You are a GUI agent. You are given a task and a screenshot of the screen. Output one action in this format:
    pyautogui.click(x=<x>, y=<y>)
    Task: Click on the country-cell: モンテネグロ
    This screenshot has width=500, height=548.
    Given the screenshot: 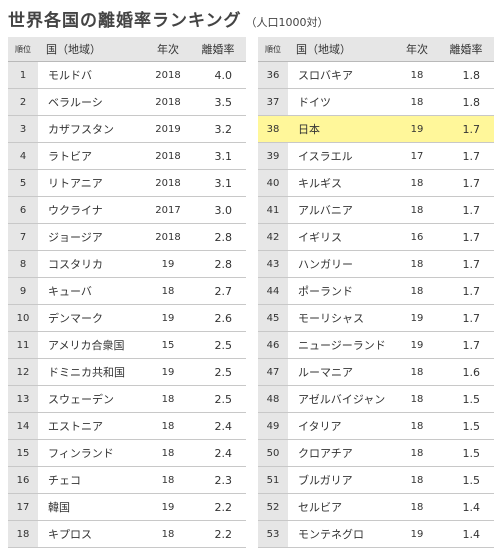 What is the action you would take?
    pyautogui.click(x=342, y=534)
    